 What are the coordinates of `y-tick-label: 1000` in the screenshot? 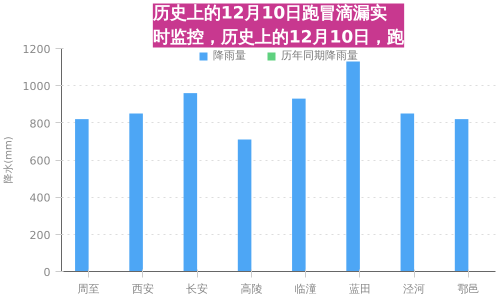 It's located at (36, 87).